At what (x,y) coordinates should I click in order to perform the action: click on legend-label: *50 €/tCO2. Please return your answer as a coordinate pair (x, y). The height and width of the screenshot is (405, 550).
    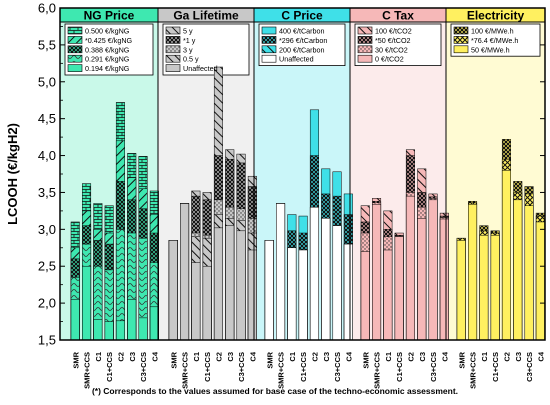
    Looking at the image, I should click on (393, 40).